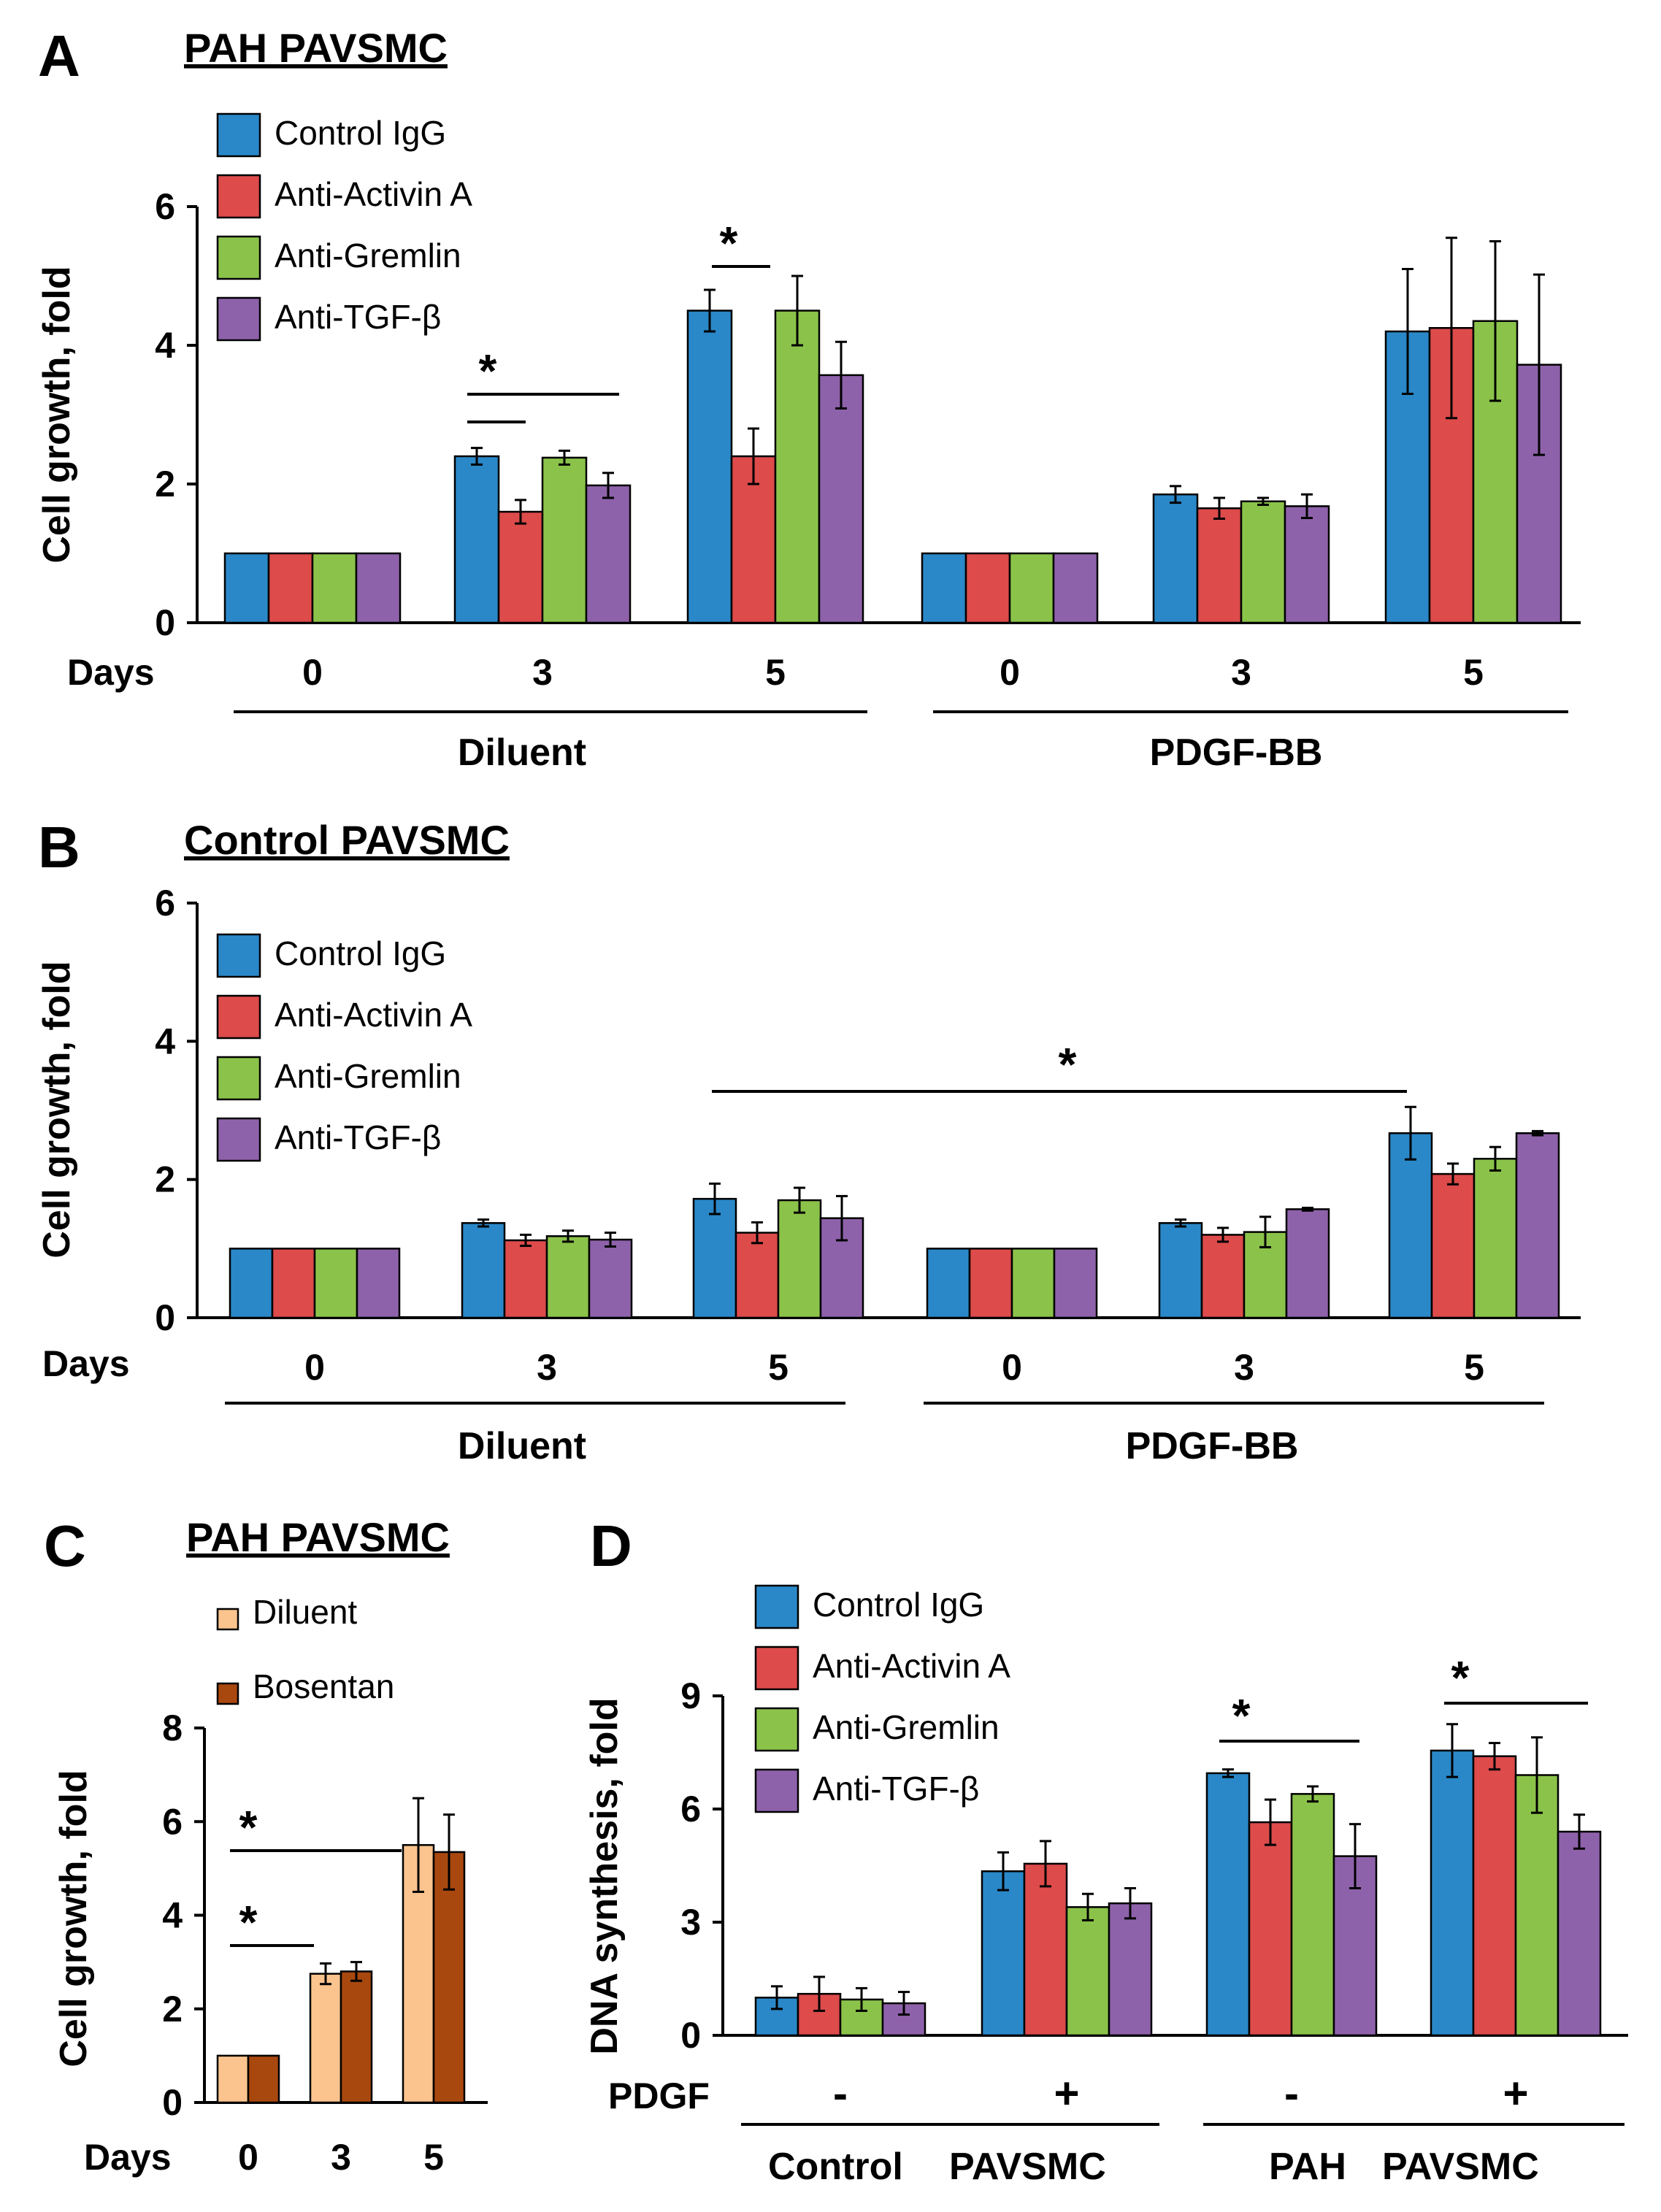 The width and height of the screenshot is (1661, 2212). Describe the element at coordinates (248, 2157) in the screenshot. I see `panel-c-category-label: 0` at that location.